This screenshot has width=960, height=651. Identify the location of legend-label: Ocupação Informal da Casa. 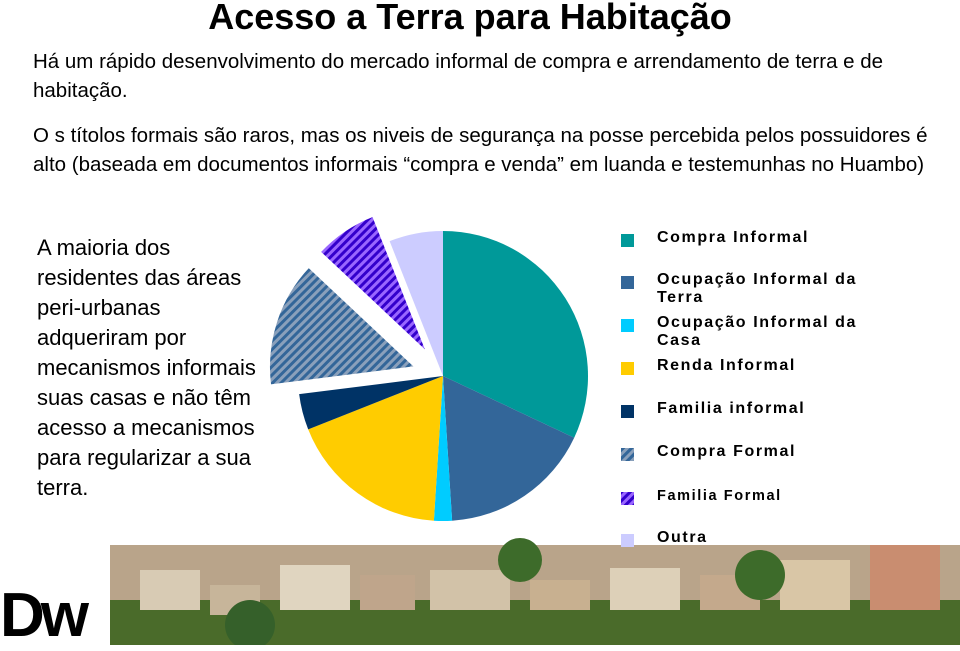
(757, 331).